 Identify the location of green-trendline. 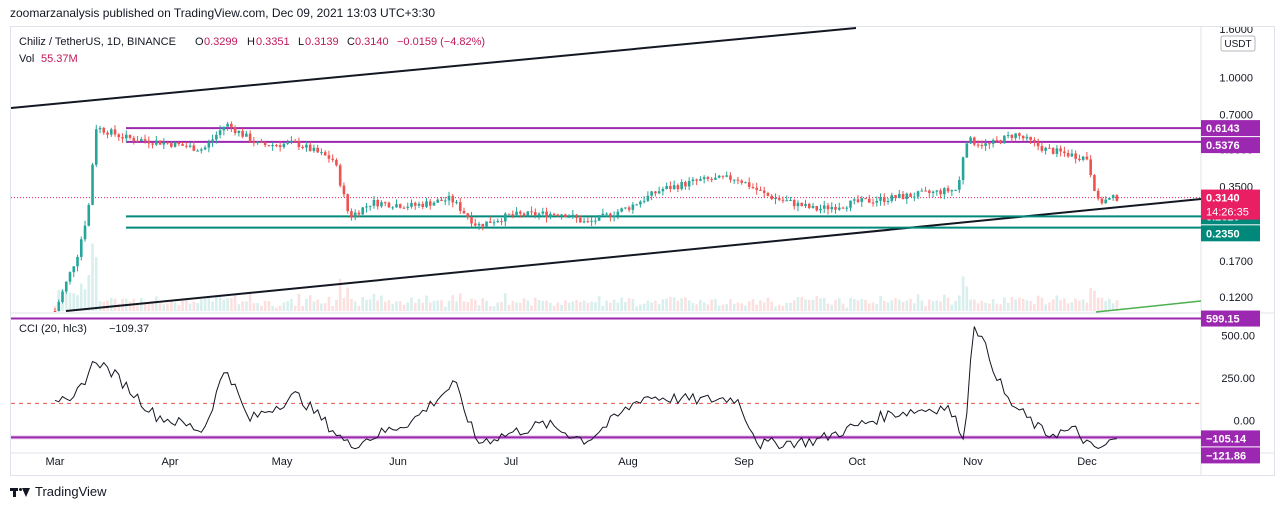
(1148, 306).